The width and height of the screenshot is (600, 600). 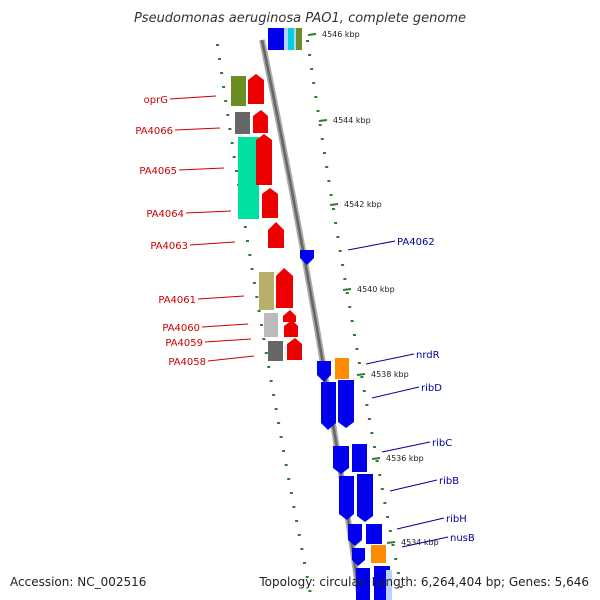 What do you see at coordinates (184, 343) in the screenshot?
I see `gene-label-PA4059: PA4059` at bounding box center [184, 343].